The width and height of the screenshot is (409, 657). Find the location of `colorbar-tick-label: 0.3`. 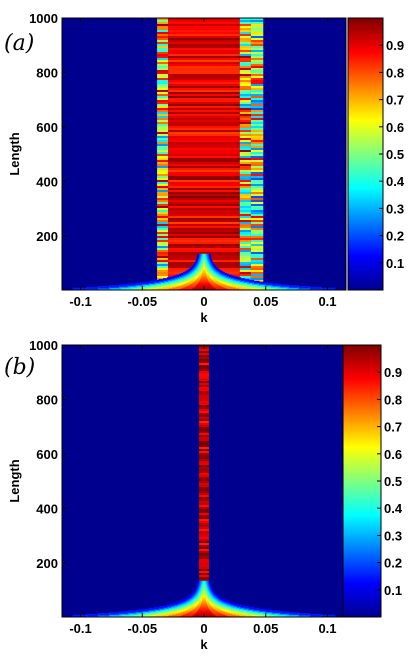

colorbar-tick-label: 0.3 is located at coordinates (395, 208).